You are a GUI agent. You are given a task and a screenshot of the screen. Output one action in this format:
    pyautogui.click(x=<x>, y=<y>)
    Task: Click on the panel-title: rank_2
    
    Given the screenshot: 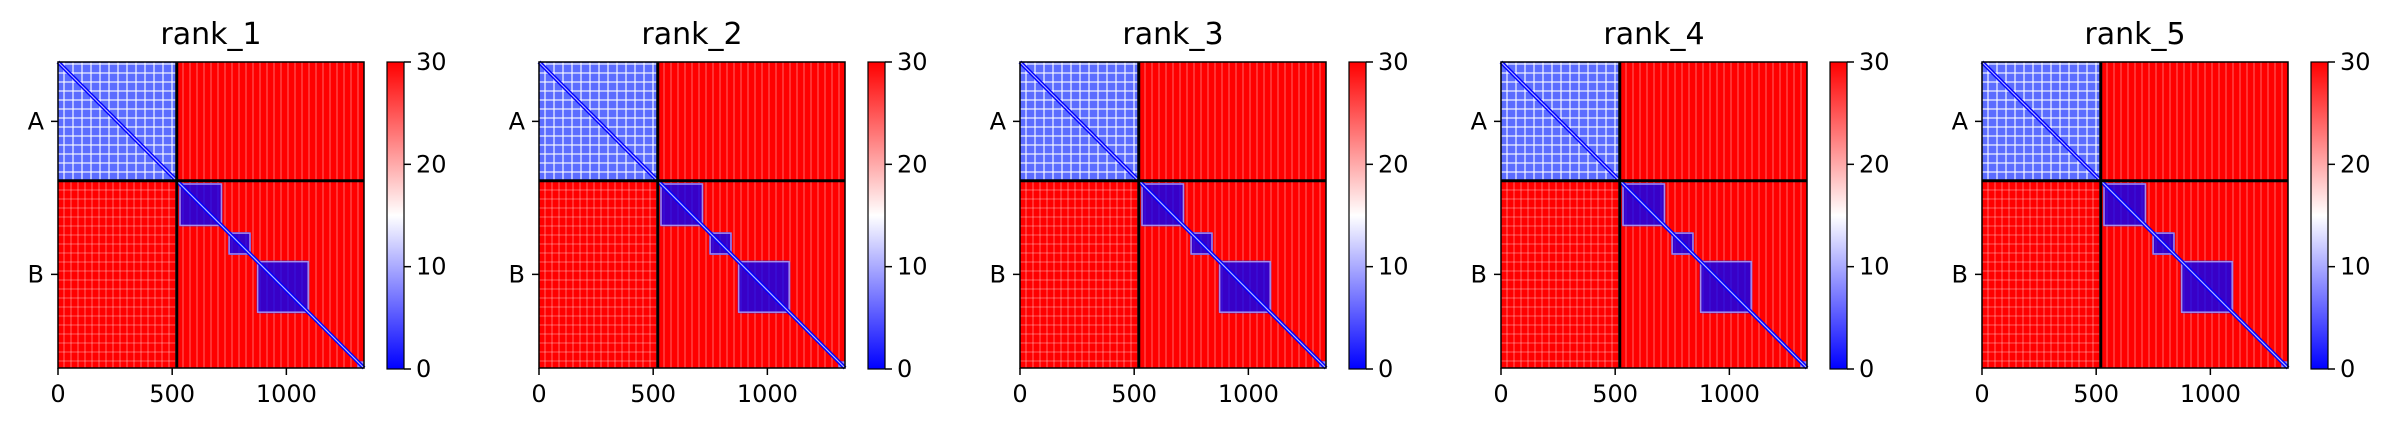 What is the action you would take?
    pyautogui.click(x=691, y=34)
    